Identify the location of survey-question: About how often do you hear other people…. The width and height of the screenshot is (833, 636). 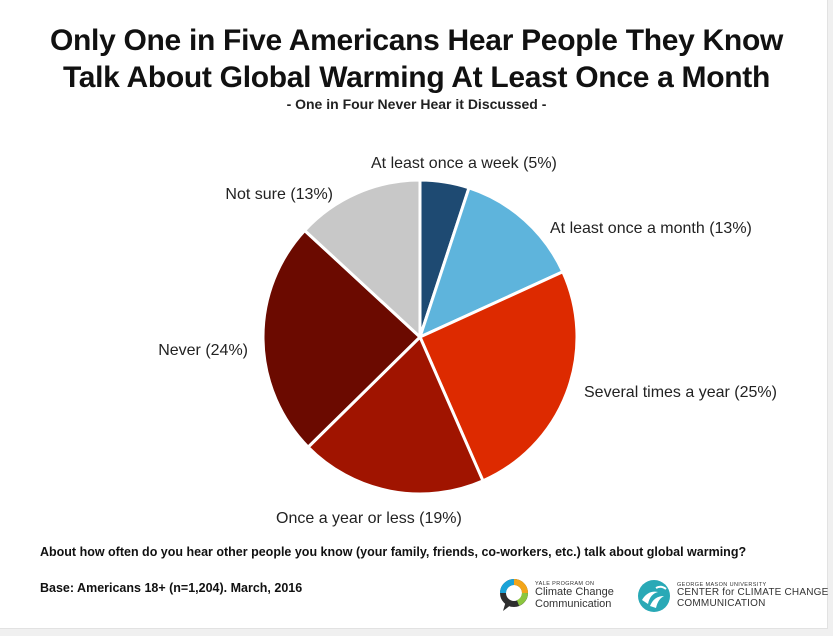
(393, 552).